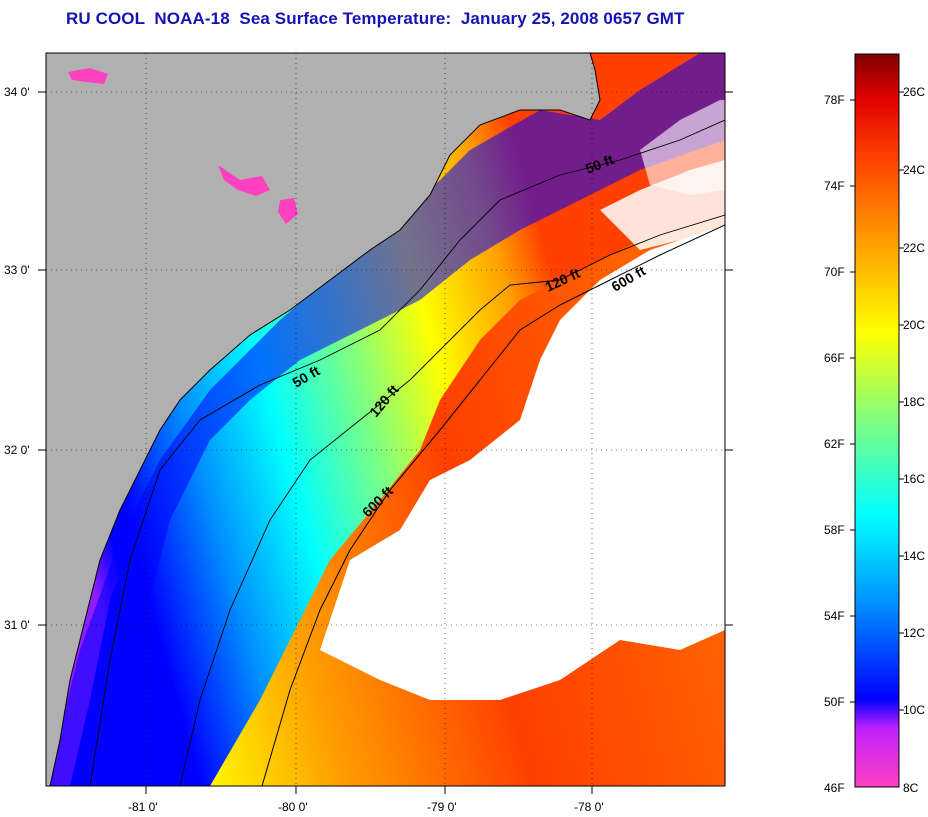 The height and width of the screenshot is (817, 928). What do you see at coordinates (914, 248) in the screenshot?
I see `colorbar-c-label: 22C` at bounding box center [914, 248].